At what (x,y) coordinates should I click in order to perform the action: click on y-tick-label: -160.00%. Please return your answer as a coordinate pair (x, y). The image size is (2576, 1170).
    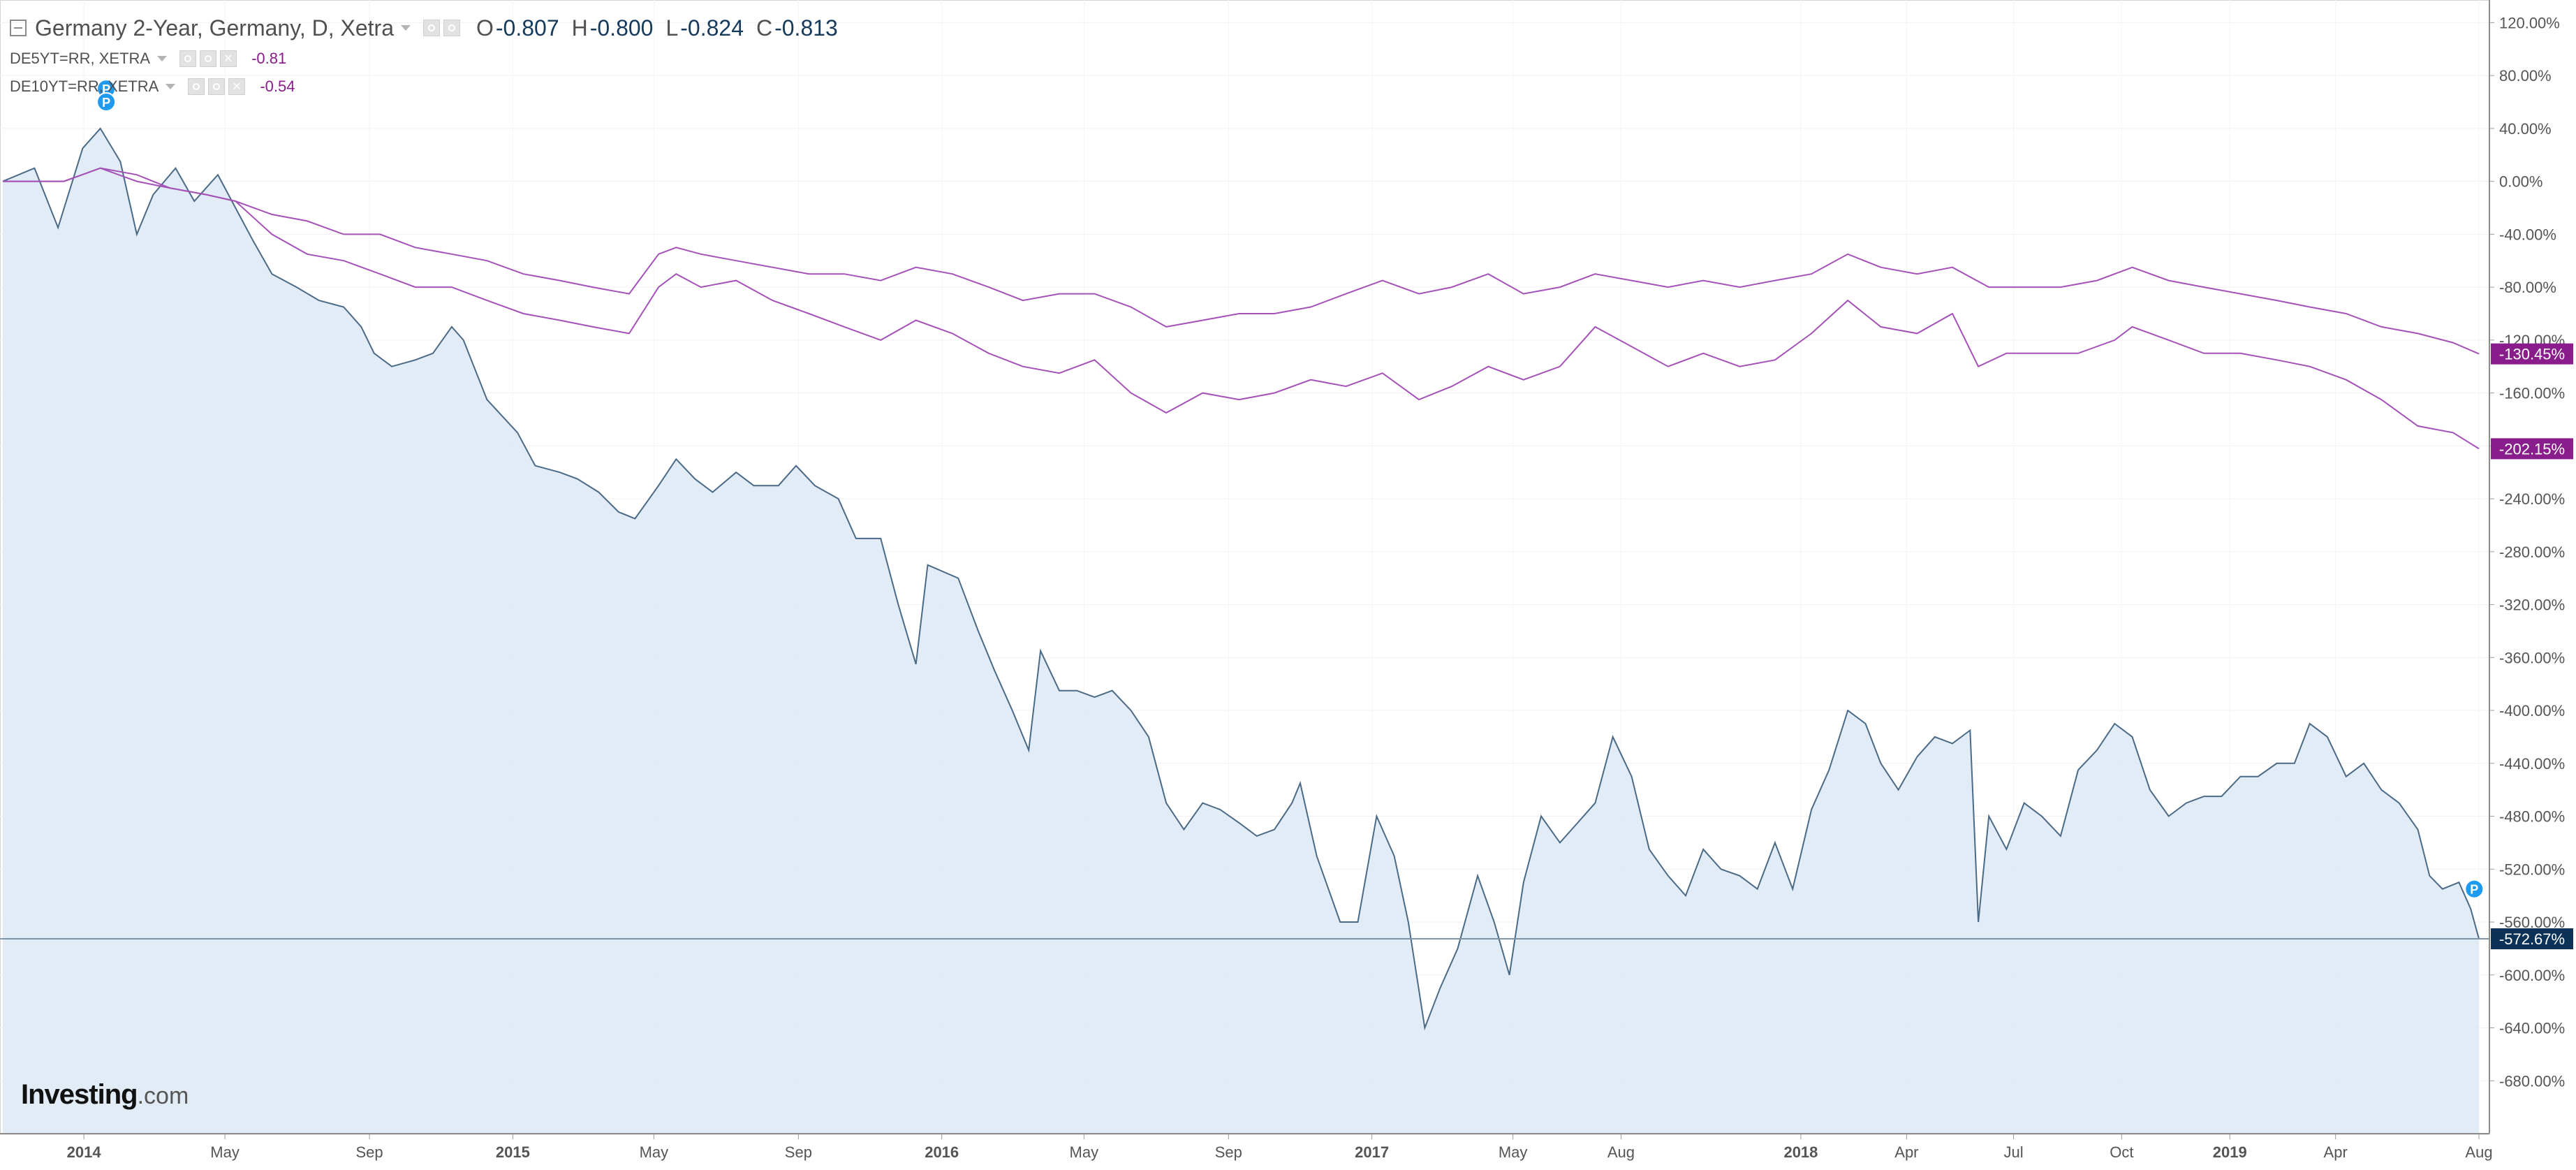
    Looking at the image, I should click on (2532, 393).